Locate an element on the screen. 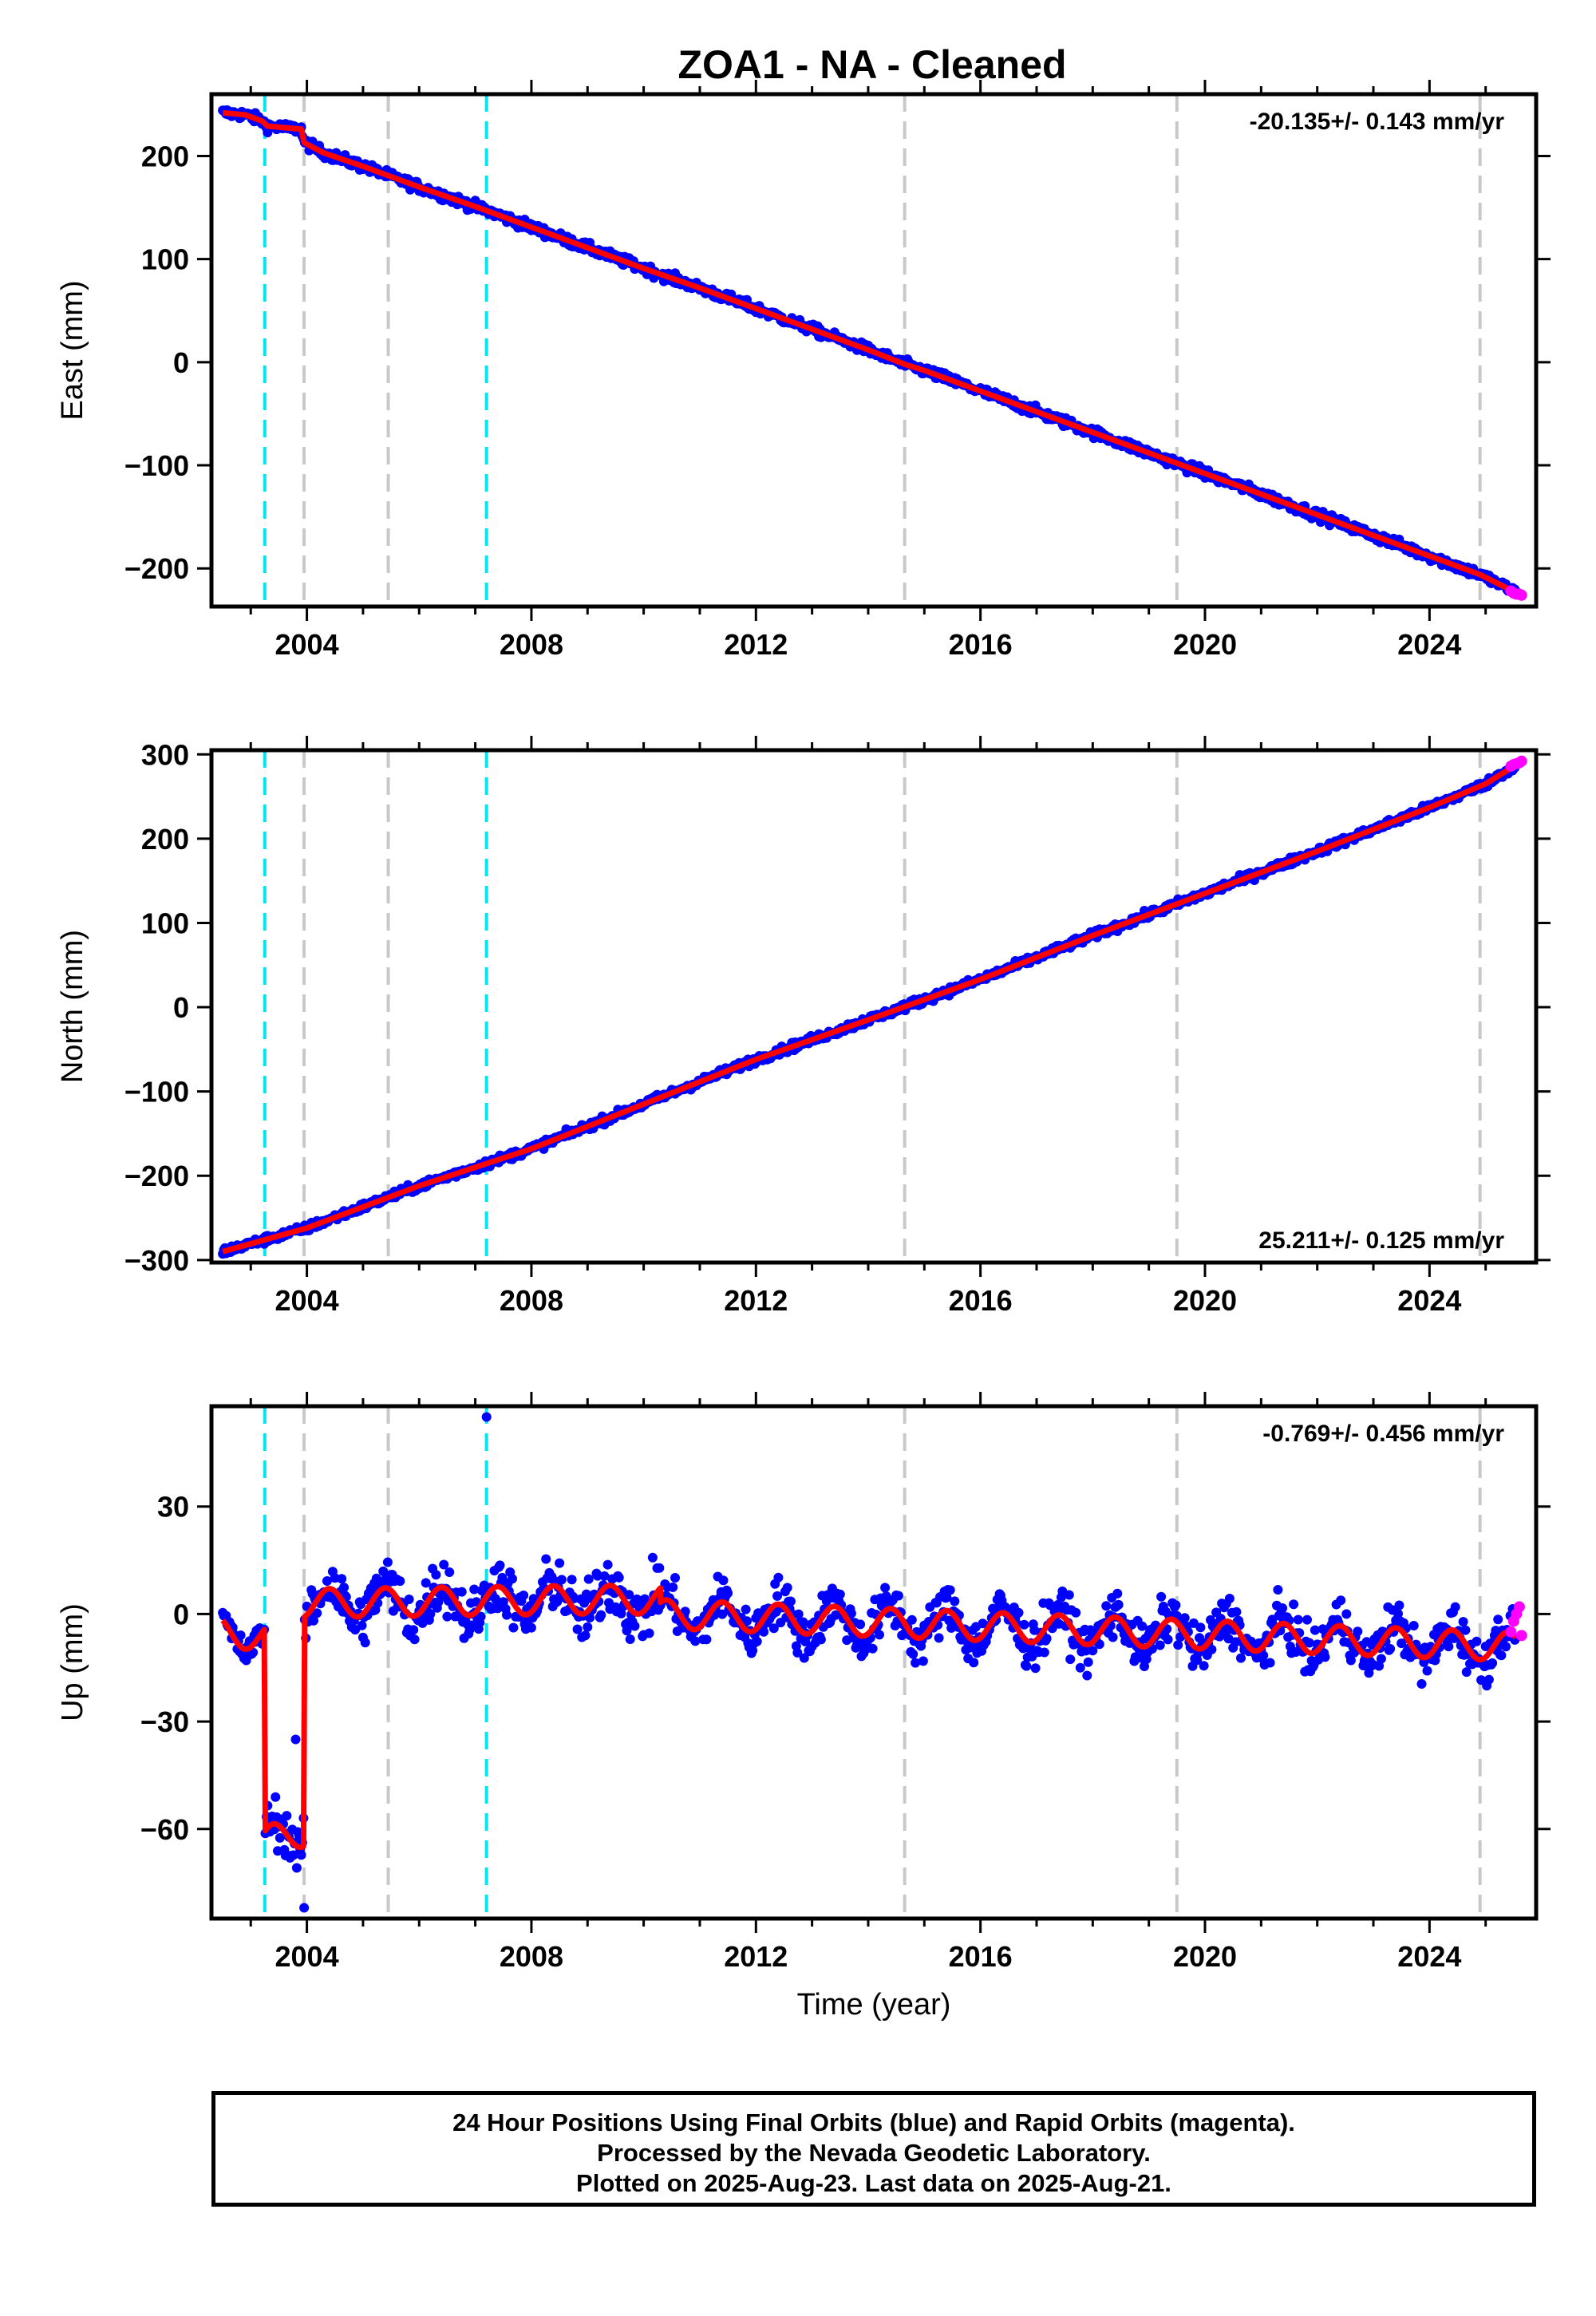 Image resolution: width=1596 pixels, height=2316 pixels. model-fit-line is located at coordinates (869, 1717).